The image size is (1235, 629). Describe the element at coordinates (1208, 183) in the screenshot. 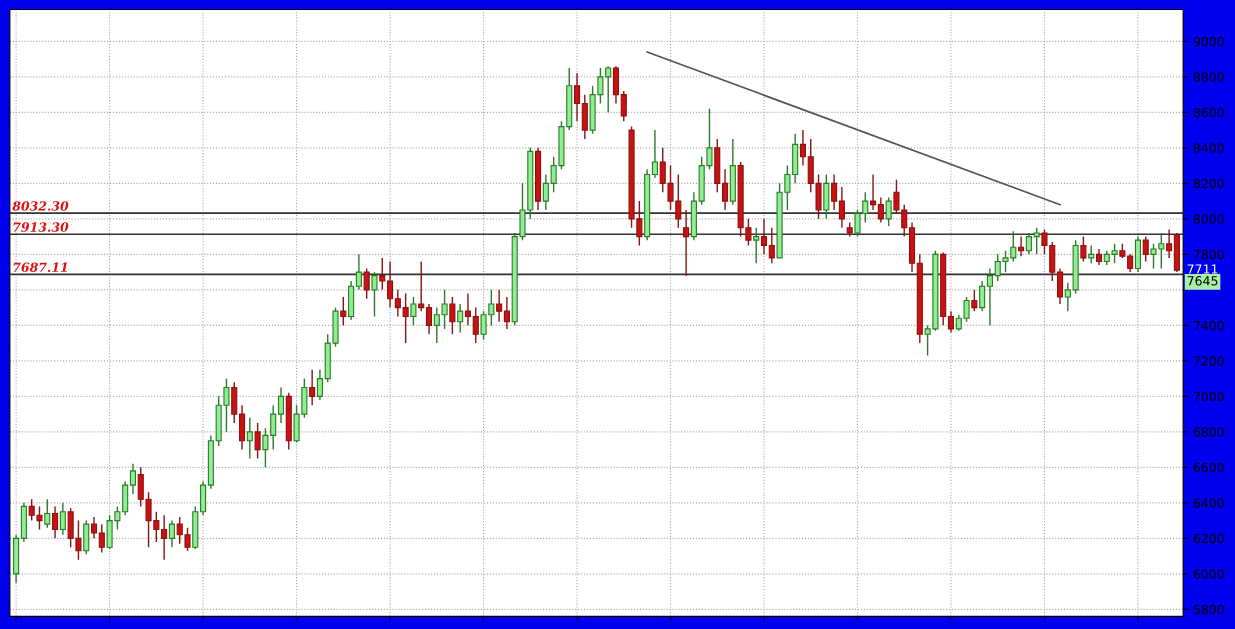

I see `y-tick-label: 8200` at that location.